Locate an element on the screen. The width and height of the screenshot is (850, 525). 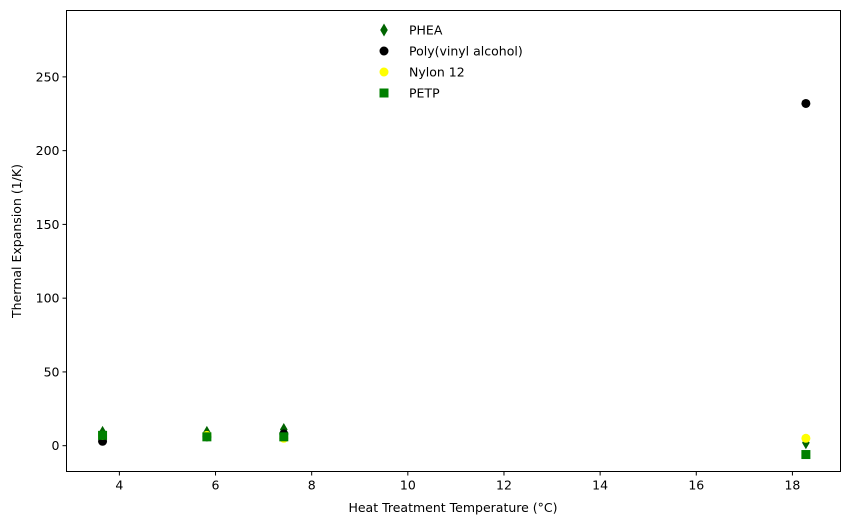
y-tick-label: 200 is located at coordinates (48, 150).